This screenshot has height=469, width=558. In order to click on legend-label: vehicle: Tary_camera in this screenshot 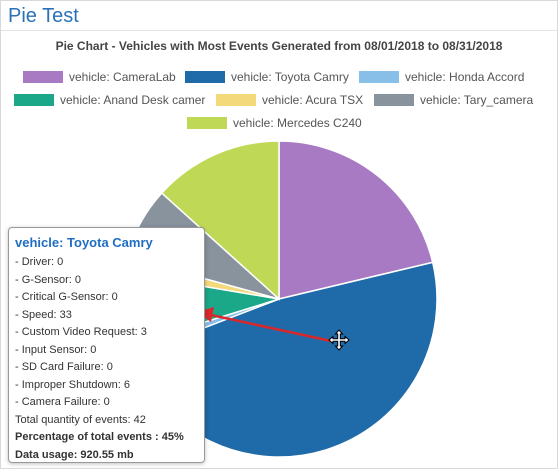, I will do `click(477, 100)`.